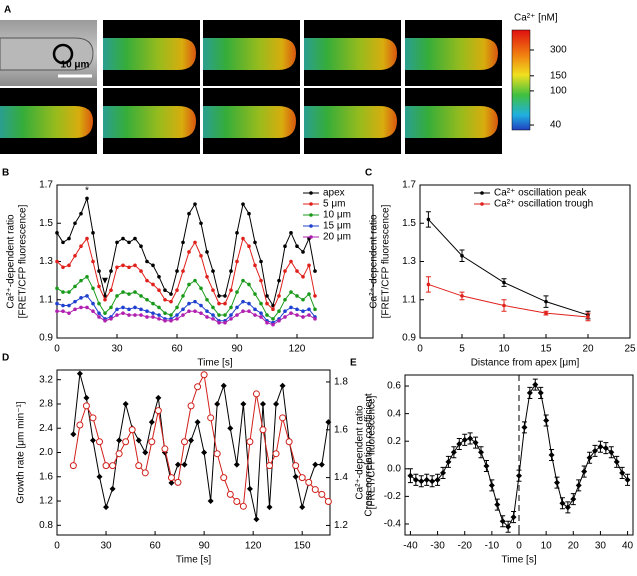 This screenshot has height=576, width=637. What do you see at coordinates (46, 379) in the screenshot?
I see `y-tick-label: 3.2` at bounding box center [46, 379].